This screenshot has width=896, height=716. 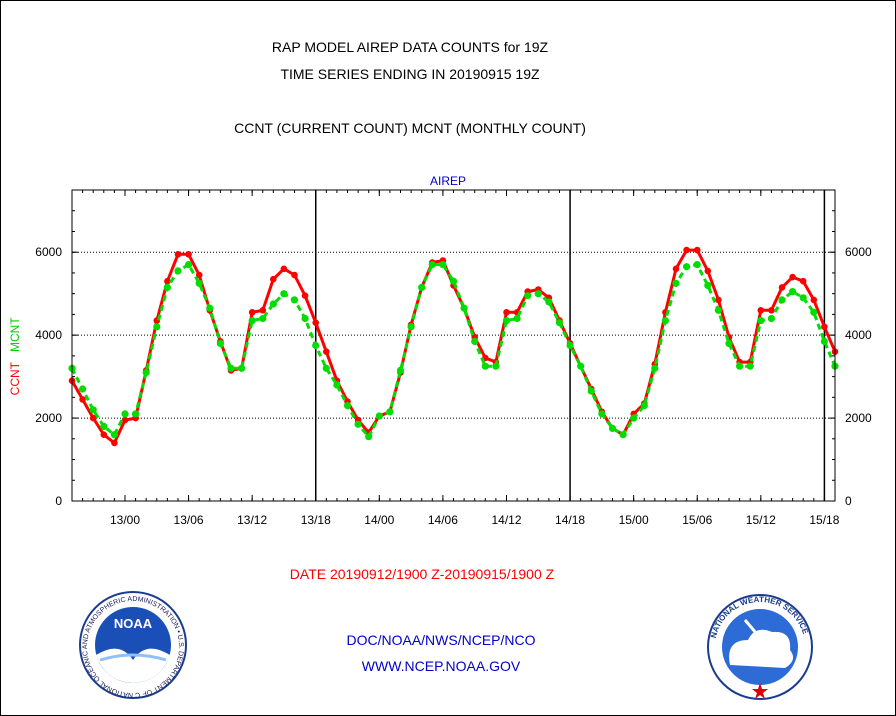 I want to click on header-title-line-2: TIME SERIES ENDING IN 20190915 19Z, so click(x=410, y=74).